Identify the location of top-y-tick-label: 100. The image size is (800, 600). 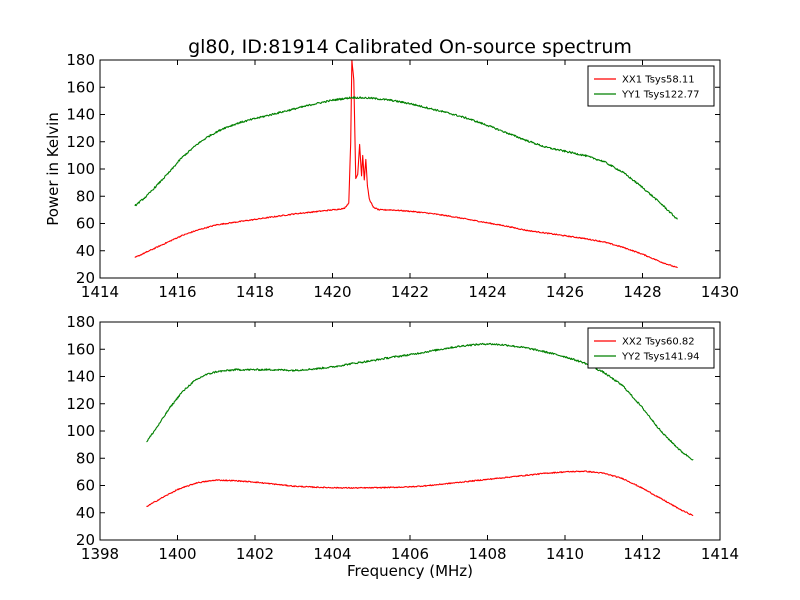
(80, 169).